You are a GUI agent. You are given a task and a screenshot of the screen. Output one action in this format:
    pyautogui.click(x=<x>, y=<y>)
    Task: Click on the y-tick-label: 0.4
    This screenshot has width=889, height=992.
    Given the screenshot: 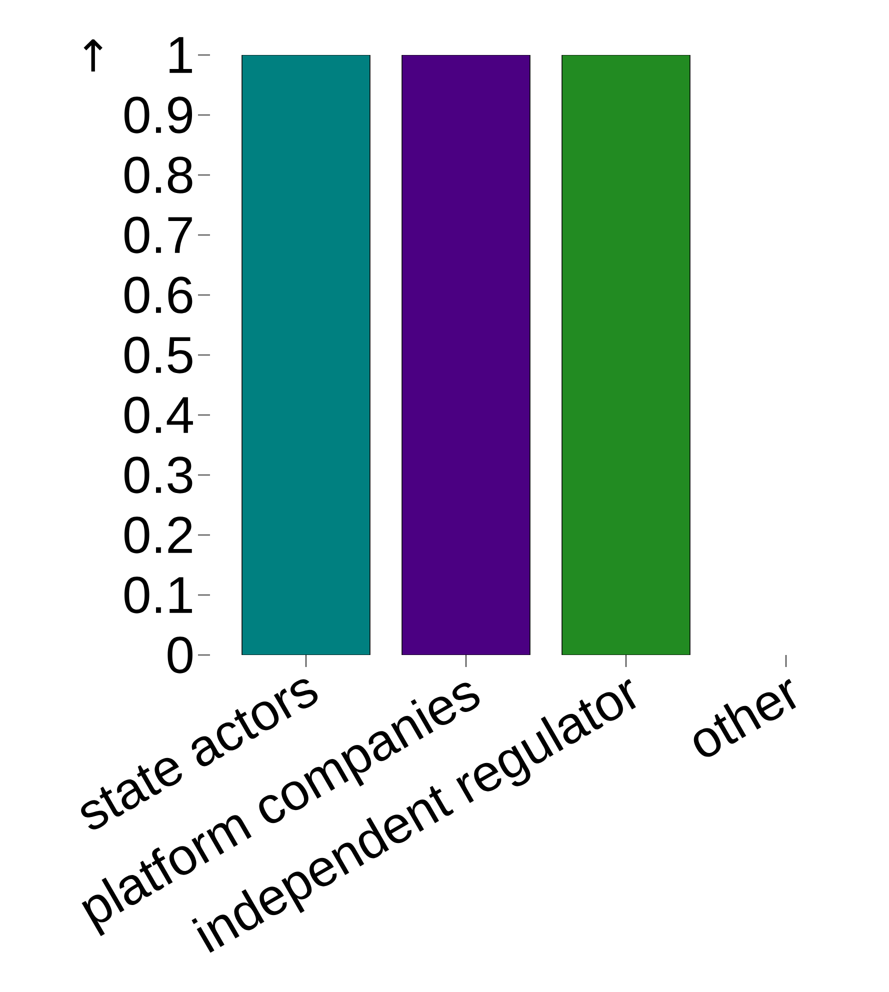 What is the action you would take?
    pyautogui.click(x=158, y=415)
    